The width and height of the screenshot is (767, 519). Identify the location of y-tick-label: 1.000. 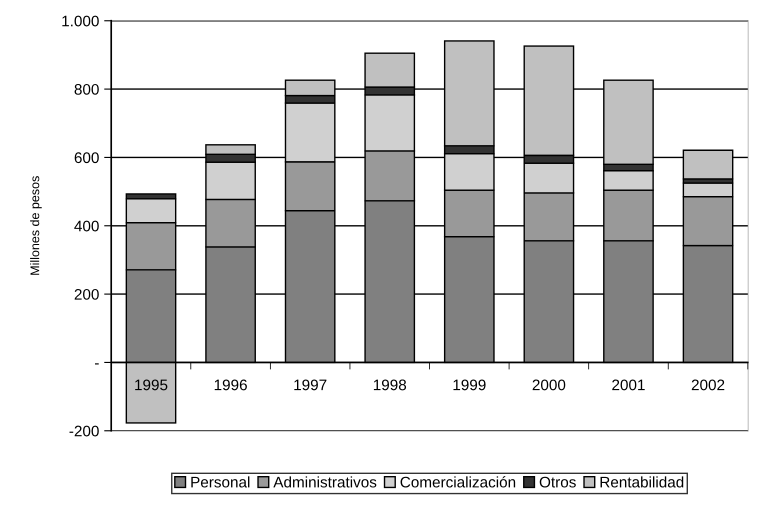
(80, 21).